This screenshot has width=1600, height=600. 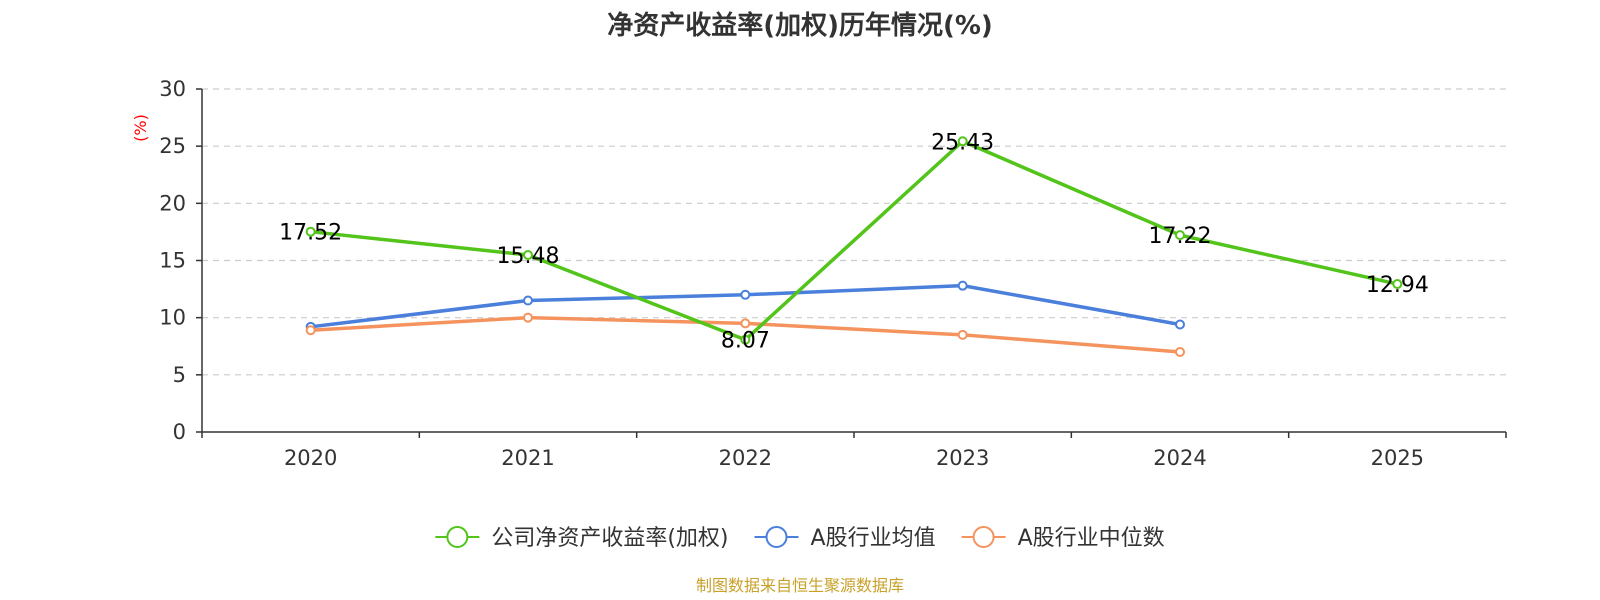 What do you see at coordinates (609, 538) in the screenshot?
I see `legend-label: 公司净资产收益率(加权)` at bounding box center [609, 538].